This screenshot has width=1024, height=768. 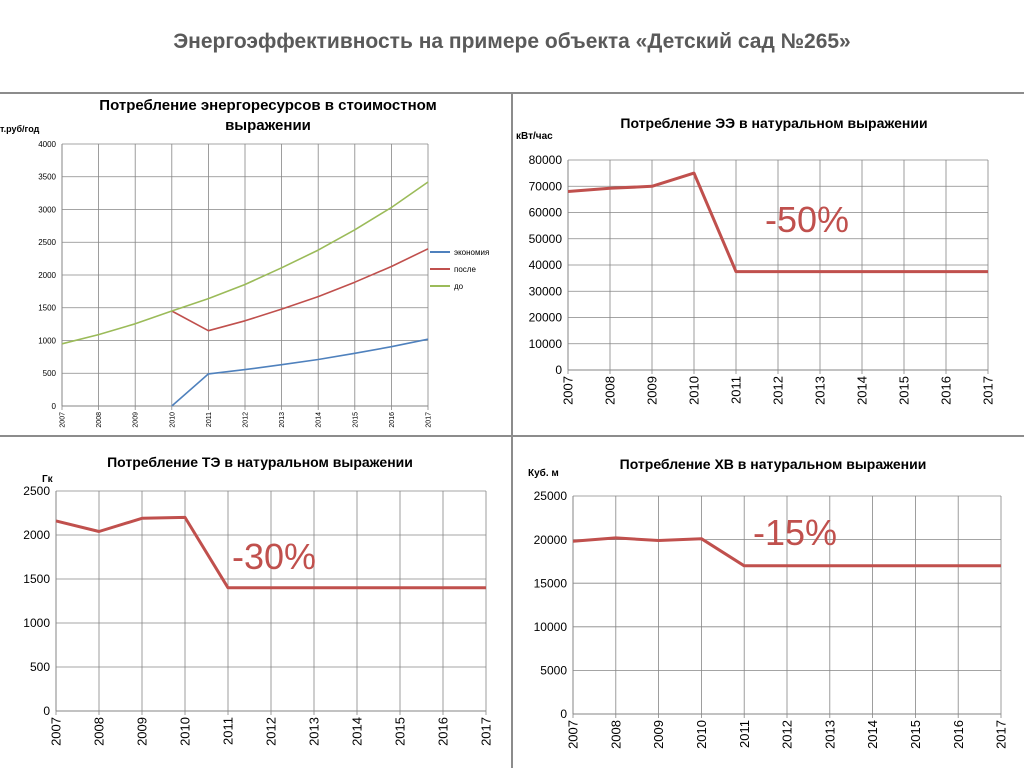 What do you see at coordinates (546, 239) in the screenshot?
I see `y-tick-label: 50000` at bounding box center [546, 239].